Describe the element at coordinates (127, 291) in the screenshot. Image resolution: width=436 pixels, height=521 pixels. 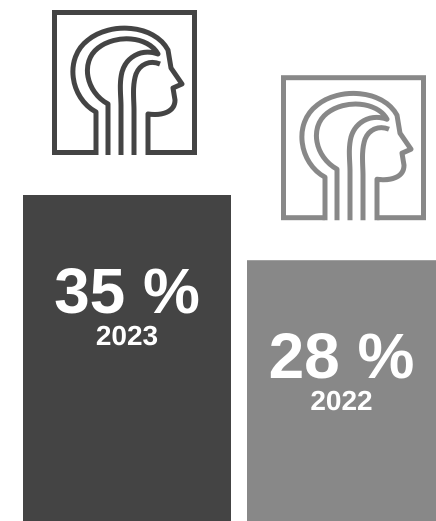
I see `value-label: 35 %` at that location.